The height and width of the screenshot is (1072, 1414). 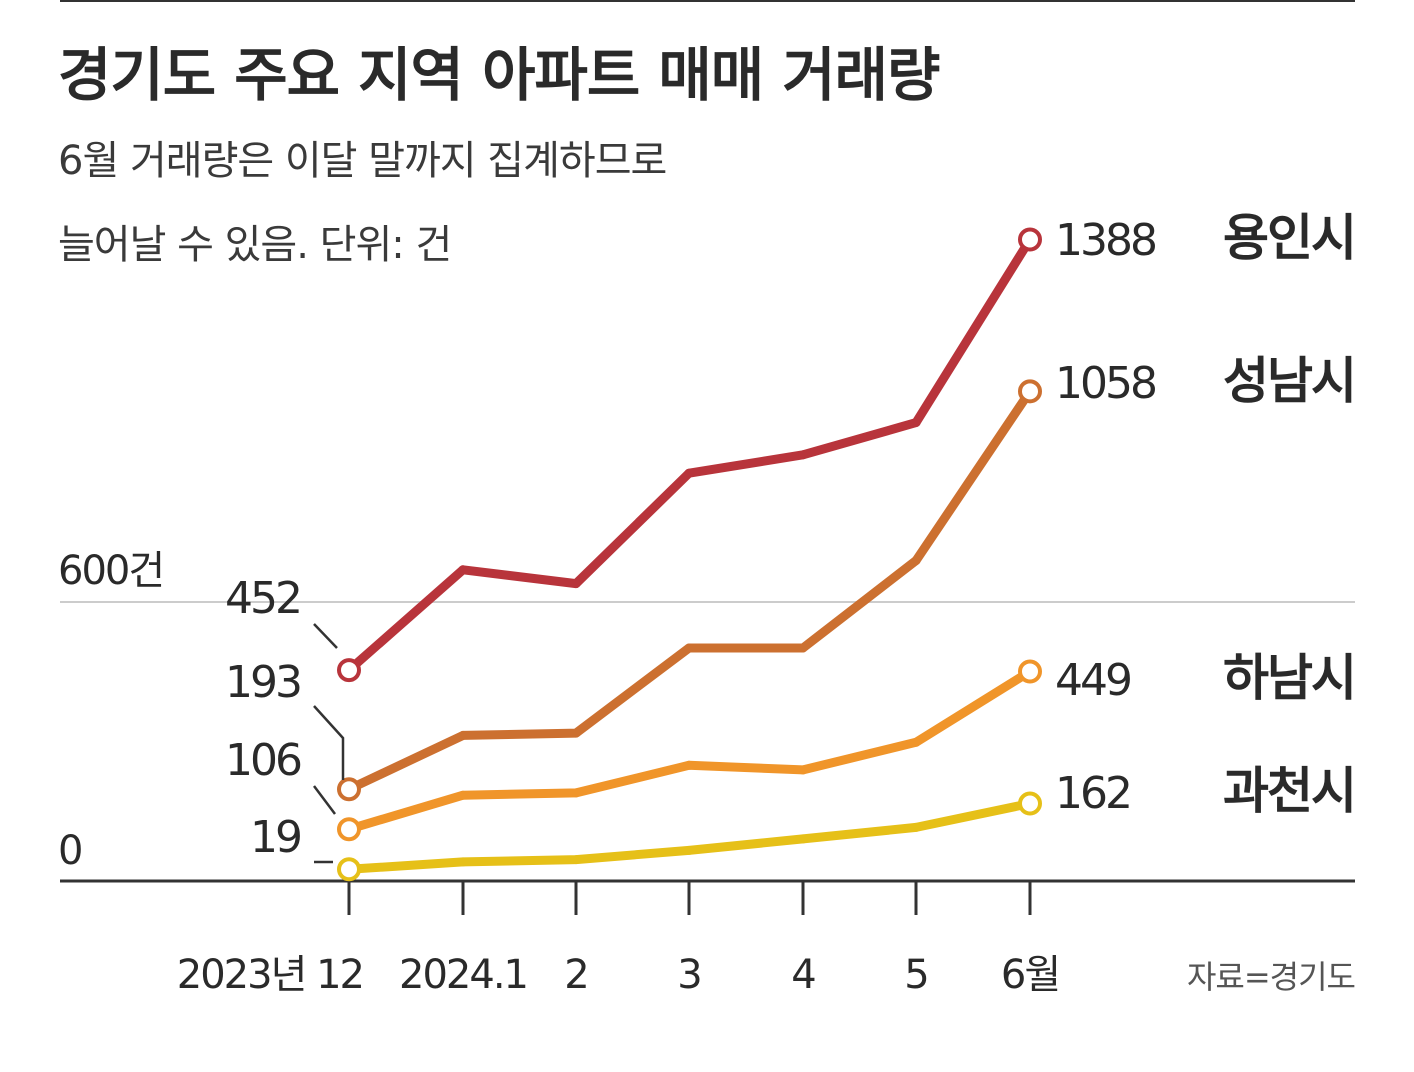 I want to click on leader-line-seongnam, so click(x=329, y=742).